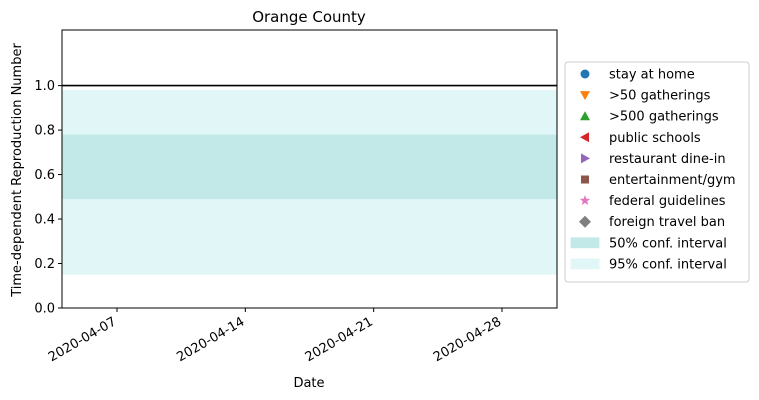  Describe the element at coordinates (585, 158) in the screenshot. I see `legend-marker-restaurant-dine-in` at that location.